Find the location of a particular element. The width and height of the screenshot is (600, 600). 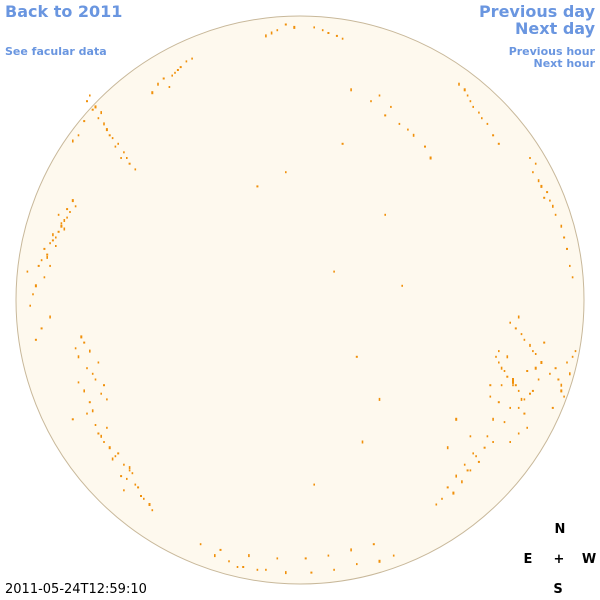

previous-day-link: Previous day is located at coordinates (536, 11).